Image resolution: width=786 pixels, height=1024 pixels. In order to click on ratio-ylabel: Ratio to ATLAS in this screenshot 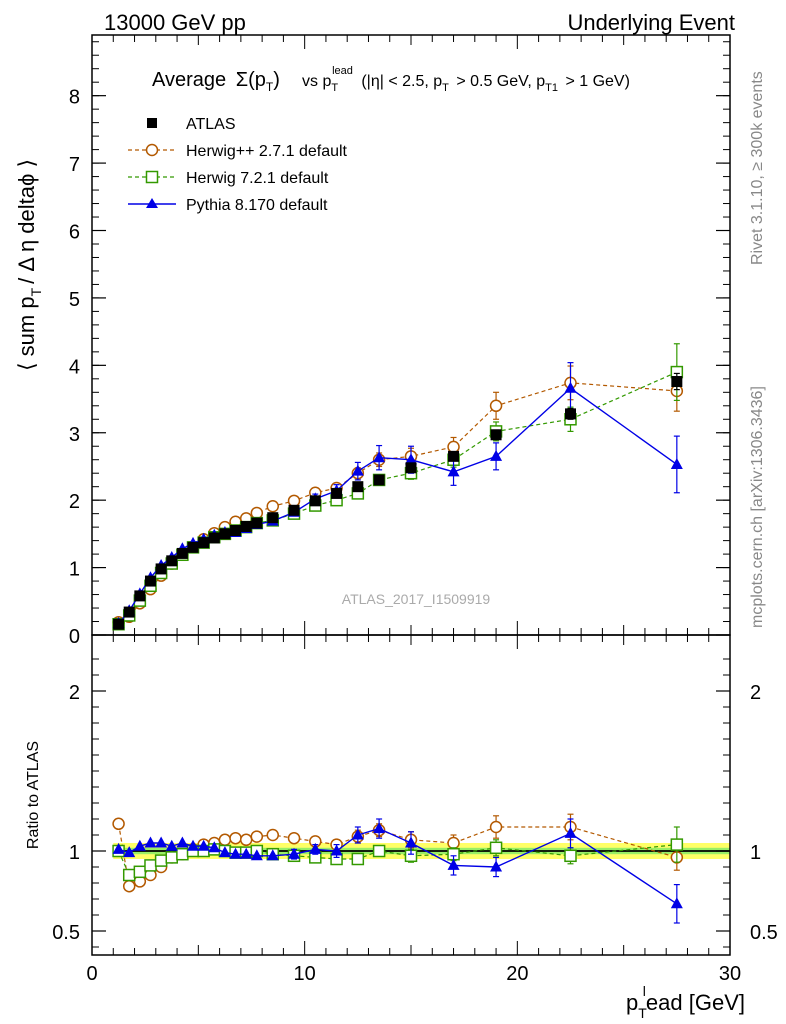, I will do `click(33, 795)`.